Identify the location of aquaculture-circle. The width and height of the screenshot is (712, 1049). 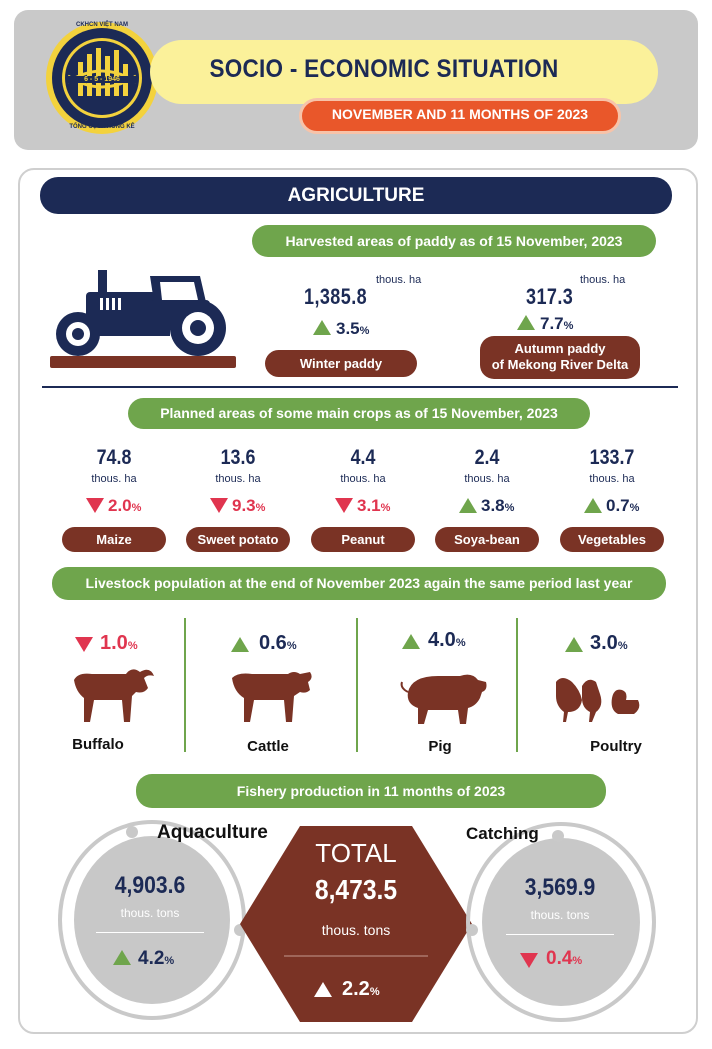
(152, 920).